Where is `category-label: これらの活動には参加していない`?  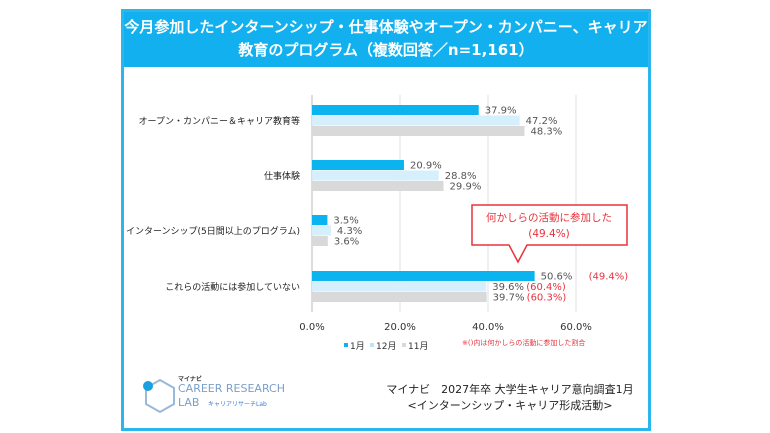
category-label: これらの活動には参加していない is located at coordinates (232, 287).